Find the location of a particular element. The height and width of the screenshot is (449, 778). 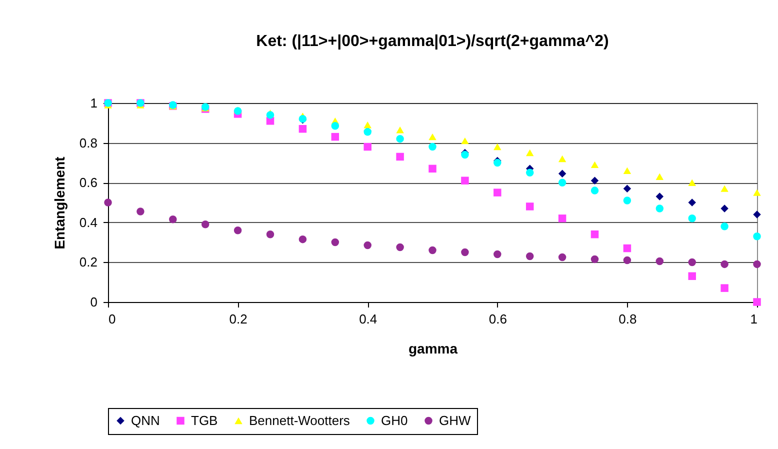

x-axis-title: gamma is located at coordinates (433, 348).